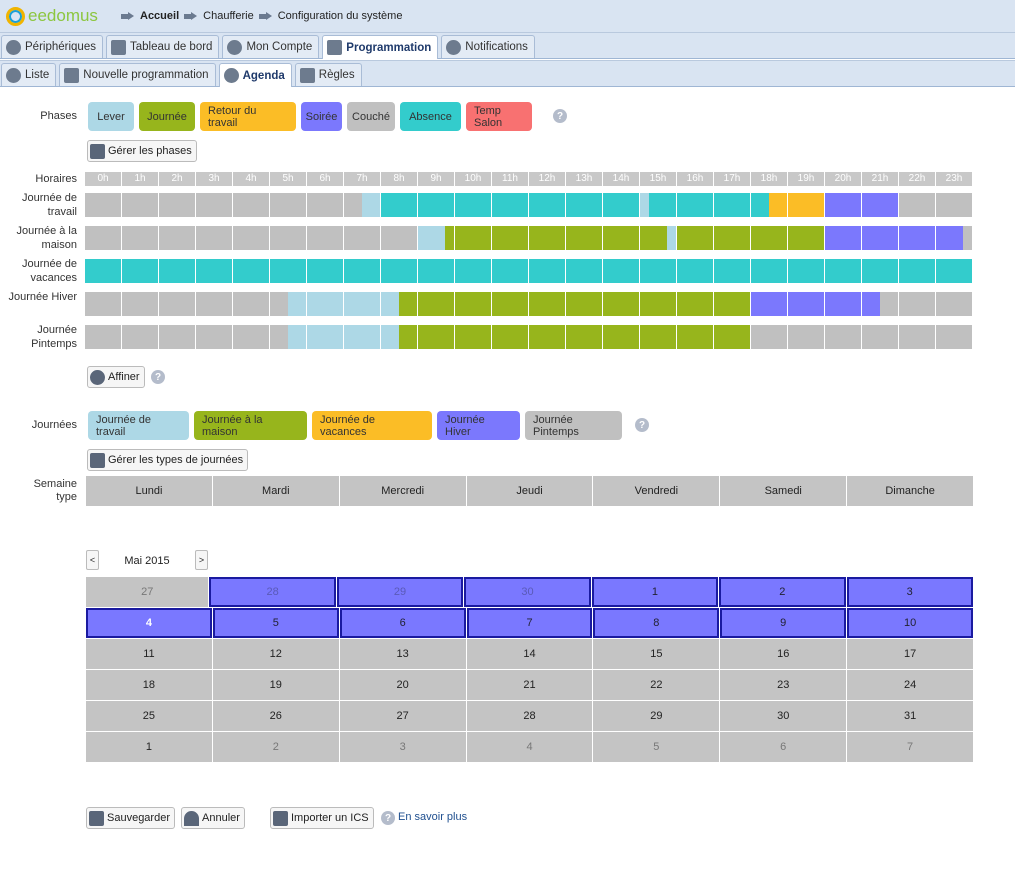 The width and height of the screenshot is (1015, 877). I want to click on tab-nouvelle-programmation: Nouvelle programmation, so click(137, 74).